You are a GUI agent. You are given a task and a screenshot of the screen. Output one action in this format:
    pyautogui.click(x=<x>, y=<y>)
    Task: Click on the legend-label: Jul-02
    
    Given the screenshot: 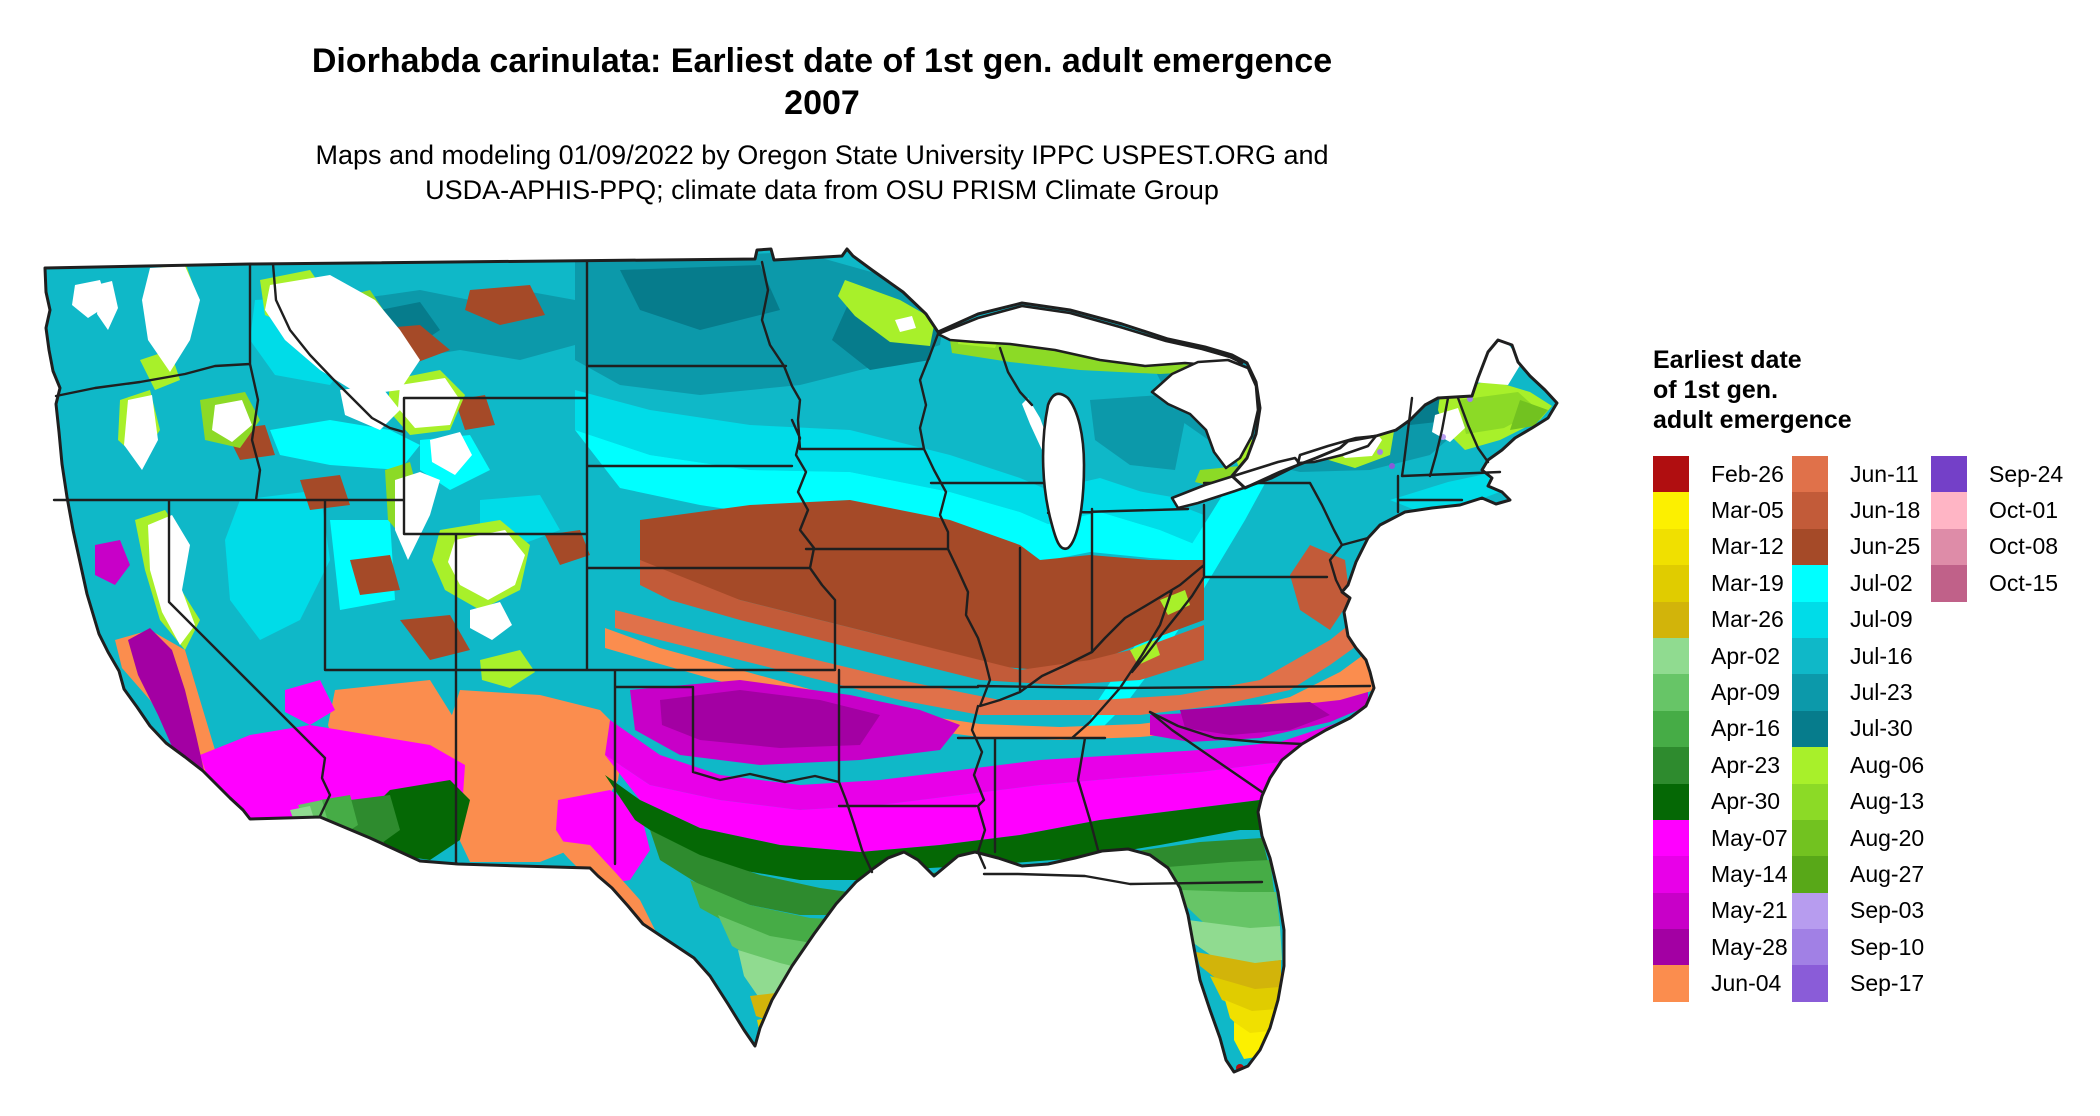 What is the action you would take?
    pyautogui.click(x=1881, y=582)
    